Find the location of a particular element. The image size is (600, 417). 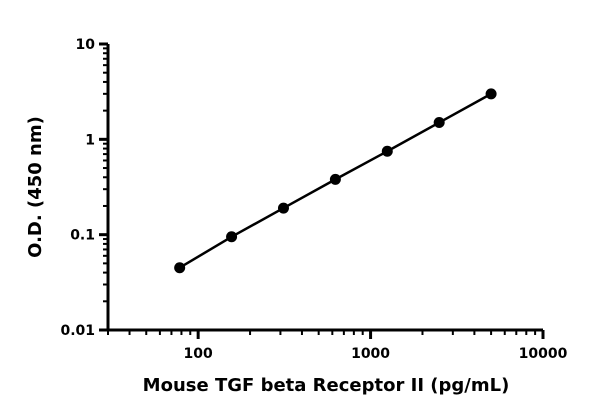

y-tick-label: 0.1 is located at coordinates (82, 236).